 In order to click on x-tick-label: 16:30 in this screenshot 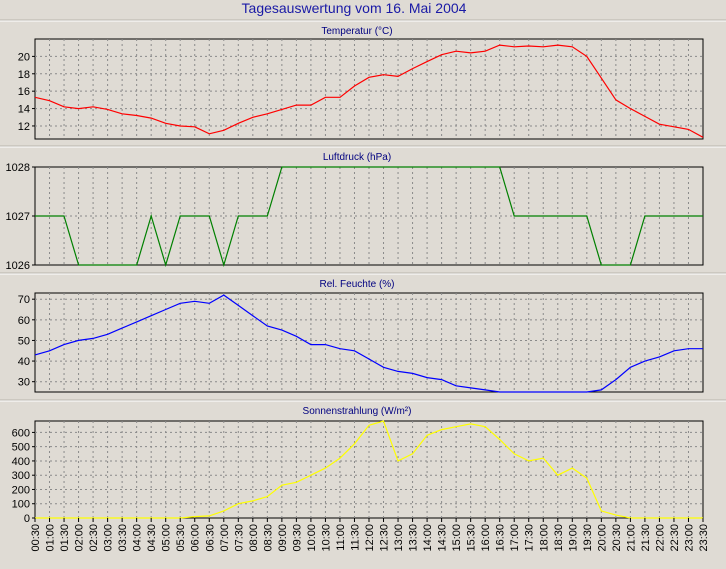, I will do `click(501, 538)`.